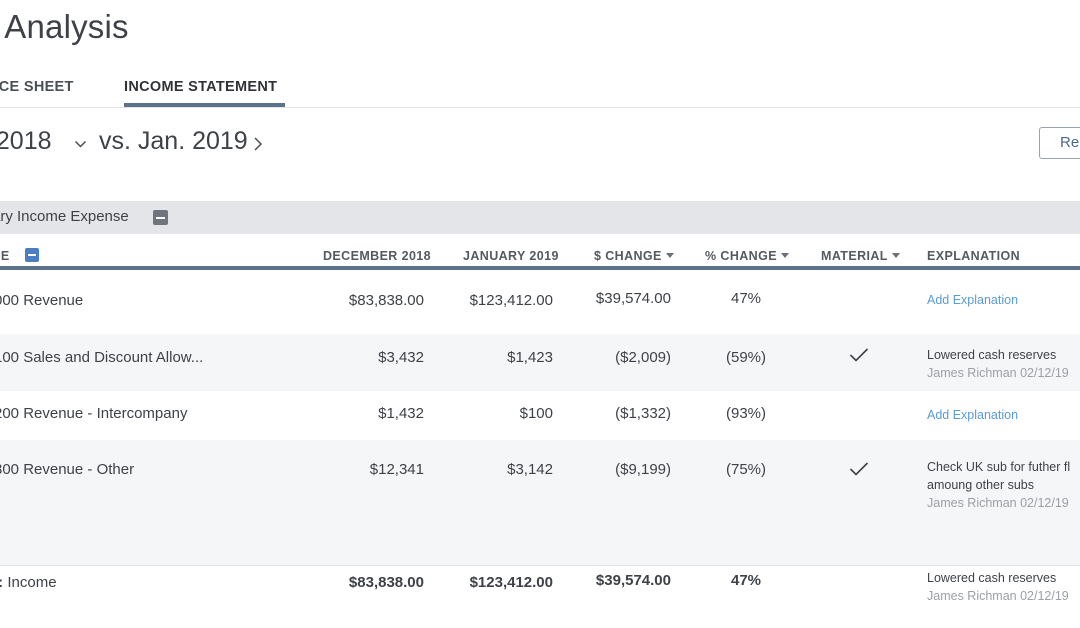 Image resolution: width=1080 pixels, height=628 pixels. What do you see at coordinates (746, 298) in the screenshot?
I see `row-percent-change: 47%` at bounding box center [746, 298].